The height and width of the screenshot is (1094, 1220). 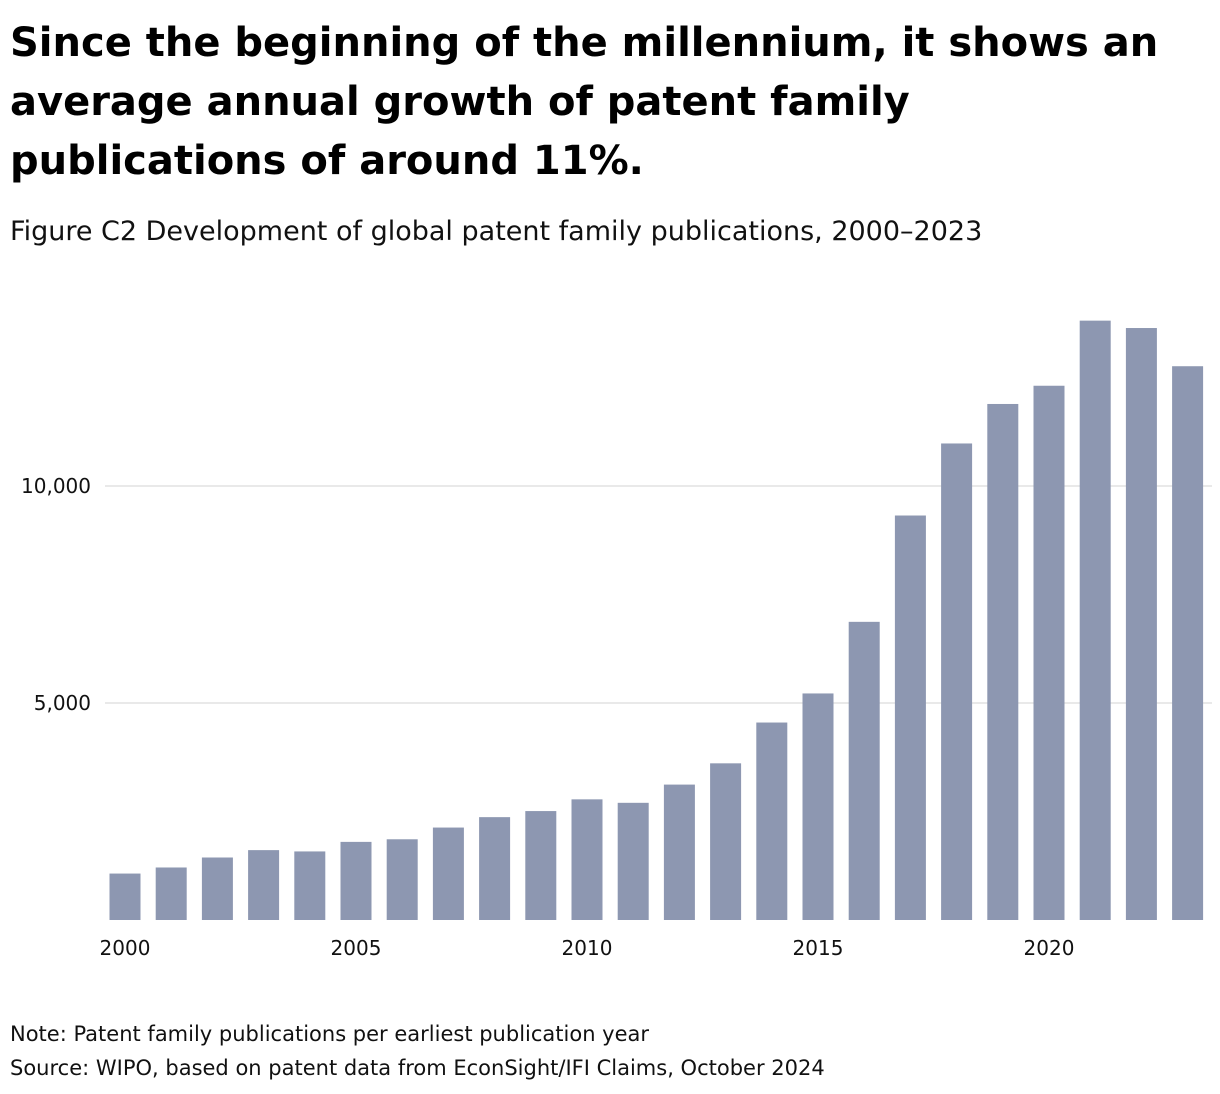 What do you see at coordinates (310, 885) in the screenshot?
I see `bar-2004` at bounding box center [310, 885].